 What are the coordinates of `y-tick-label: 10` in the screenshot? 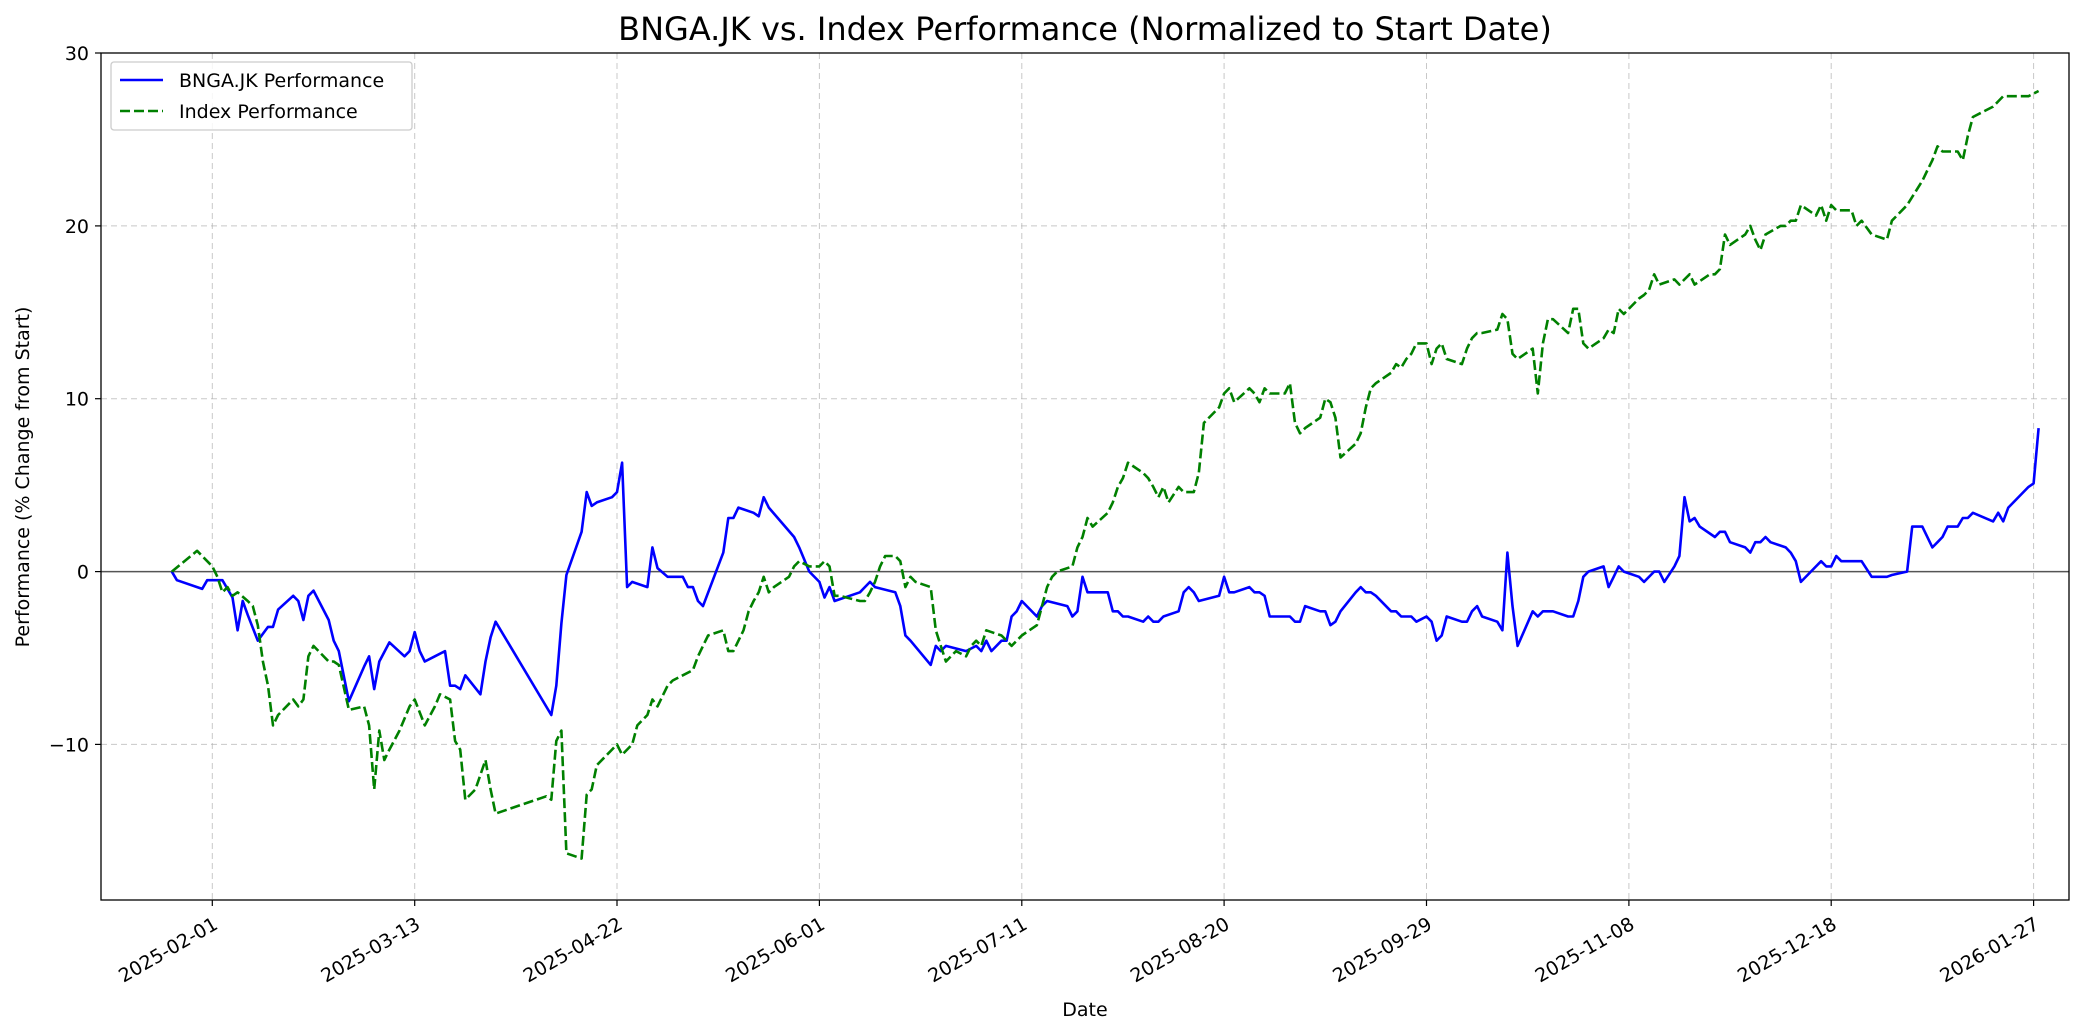 It's located at (77, 400).